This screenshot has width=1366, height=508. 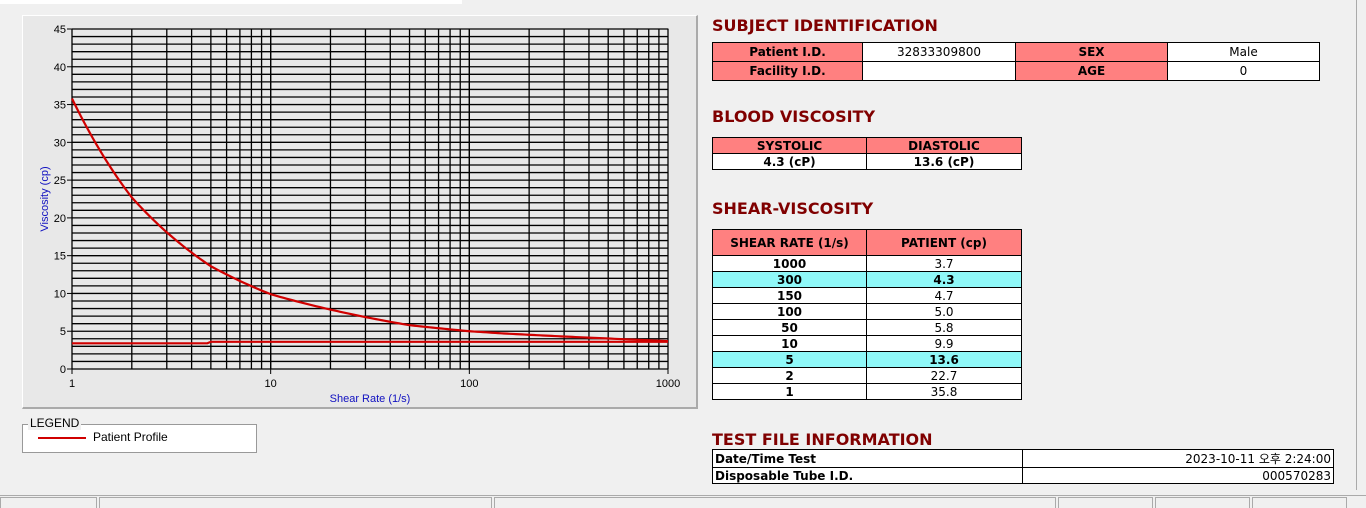 I want to click on shear-title: SHEAR-VISCOSITY, so click(x=793, y=208).